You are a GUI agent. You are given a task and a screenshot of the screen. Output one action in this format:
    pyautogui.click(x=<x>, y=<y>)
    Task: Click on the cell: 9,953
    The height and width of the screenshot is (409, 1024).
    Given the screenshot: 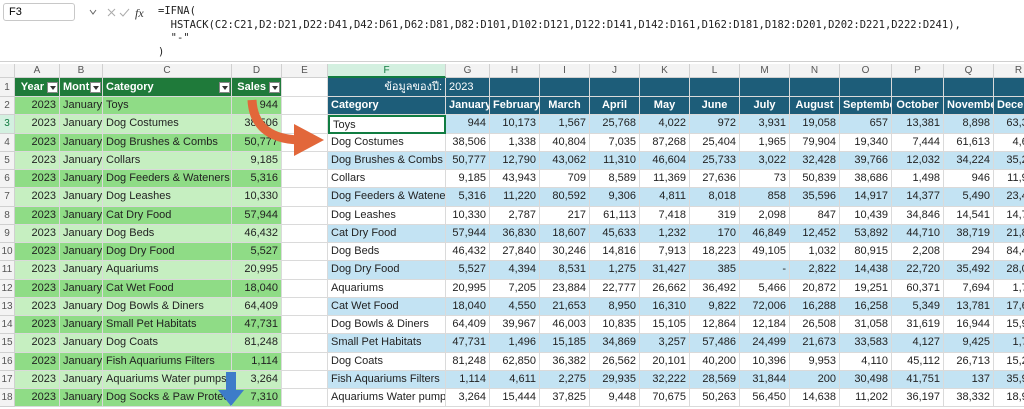 What is the action you would take?
    pyautogui.click(x=815, y=361)
    